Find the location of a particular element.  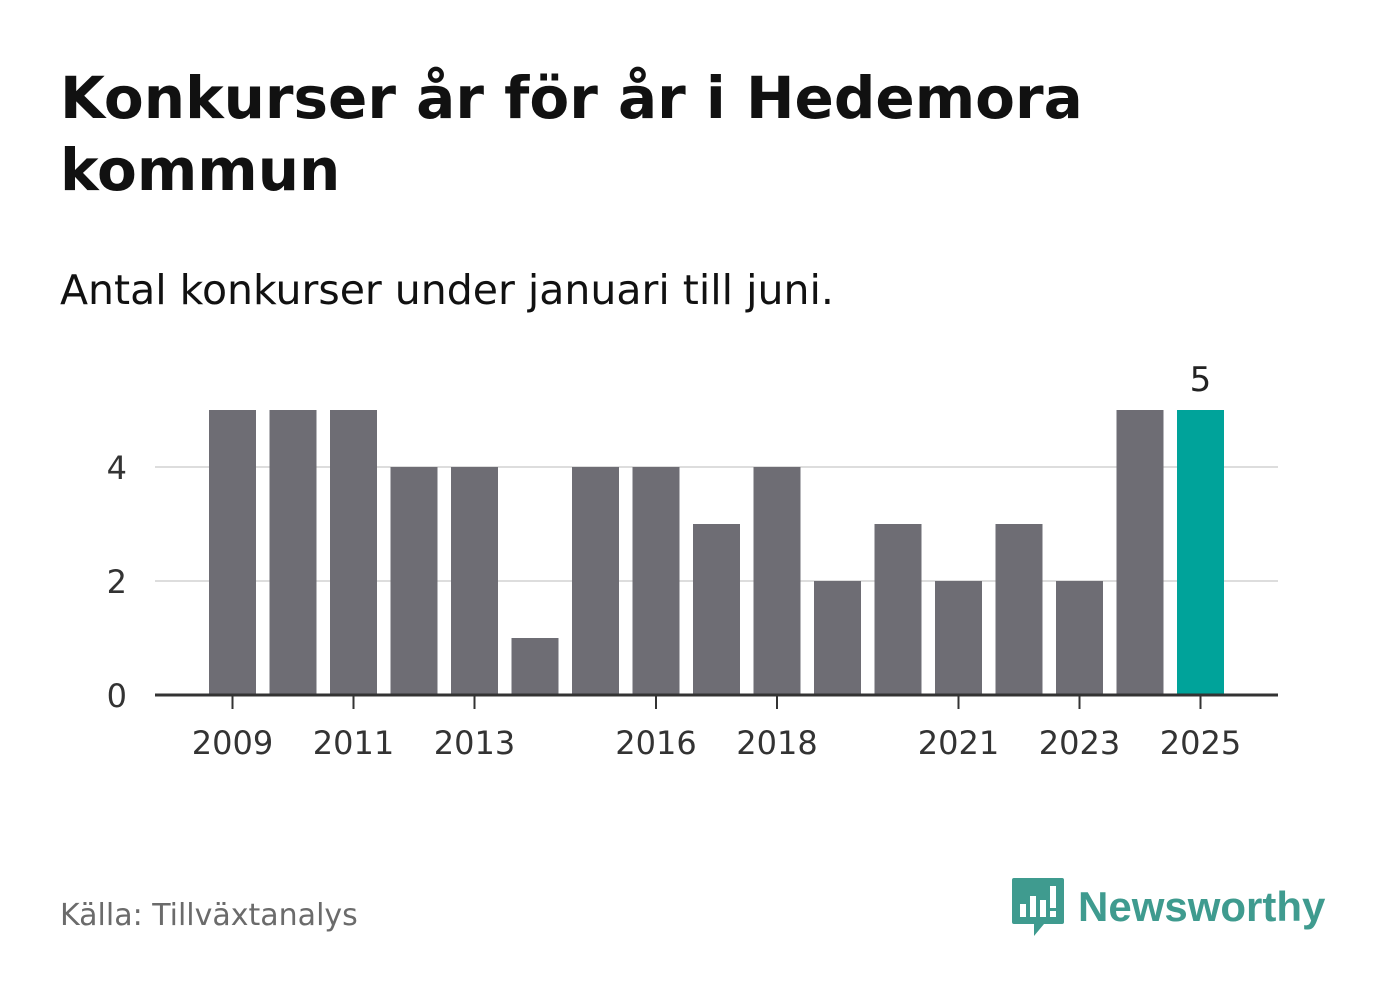

x-tick-label: 2021 is located at coordinates (958, 743).